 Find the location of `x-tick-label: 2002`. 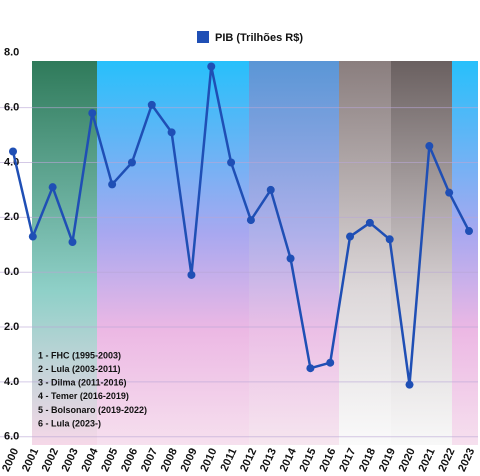

x-tick-label: 2002 is located at coordinates (50, 459).